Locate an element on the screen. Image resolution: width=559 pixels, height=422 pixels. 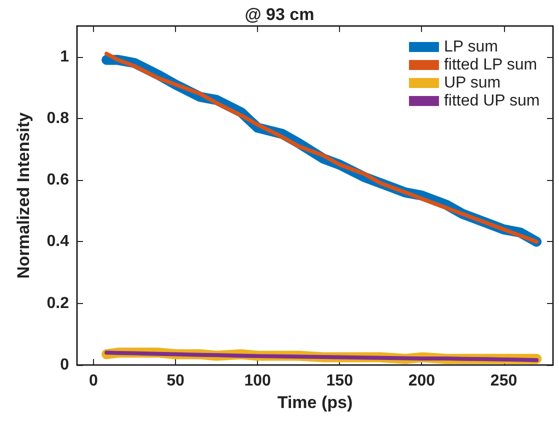
y-tick-label: 1 is located at coordinates (65, 57).